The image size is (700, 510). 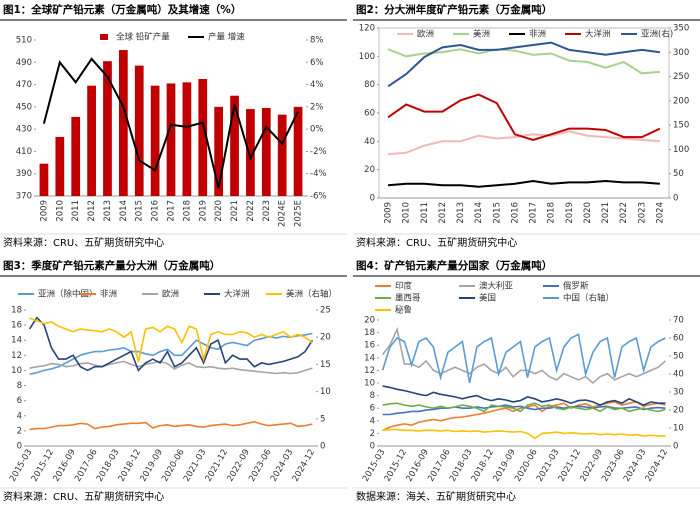 I want to click on legend-label: 美国, so click(x=487, y=298).